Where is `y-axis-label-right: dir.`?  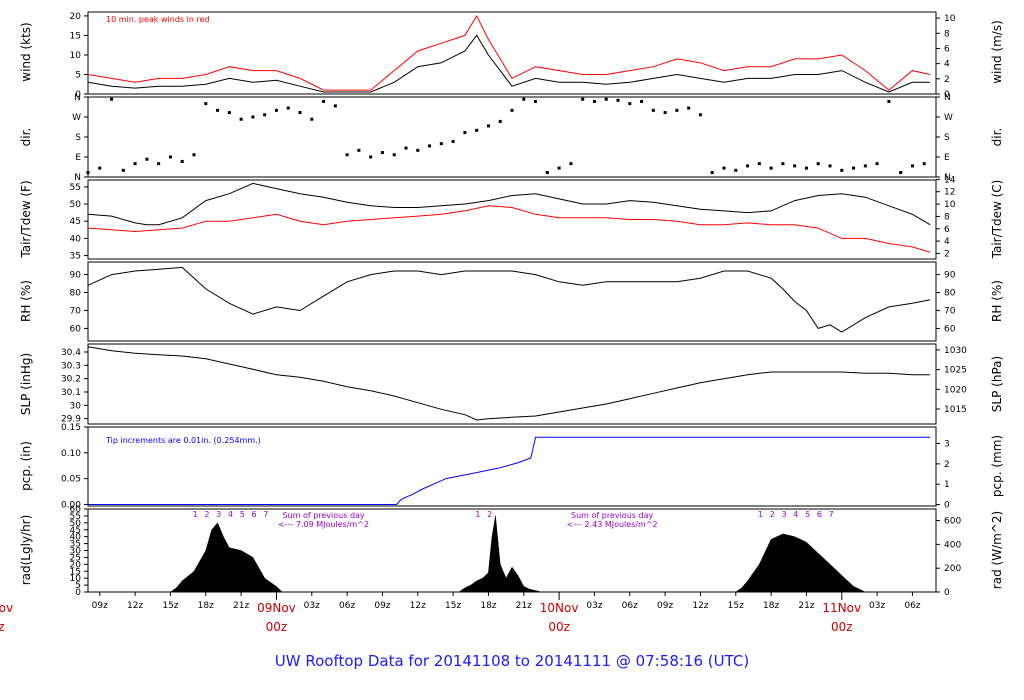
y-axis-label-right: dir. is located at coordinates (997, 137).